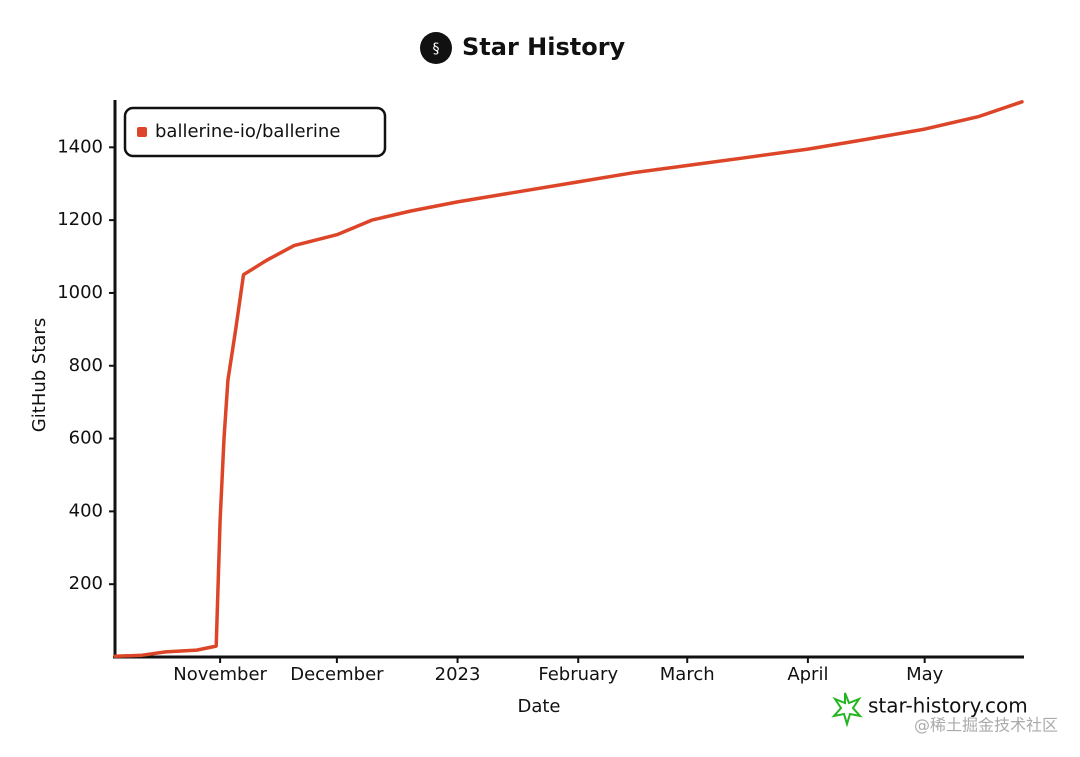 The width and height of the screenshot is (1080, 757). I want to click on legend-box, so click(255, 132).